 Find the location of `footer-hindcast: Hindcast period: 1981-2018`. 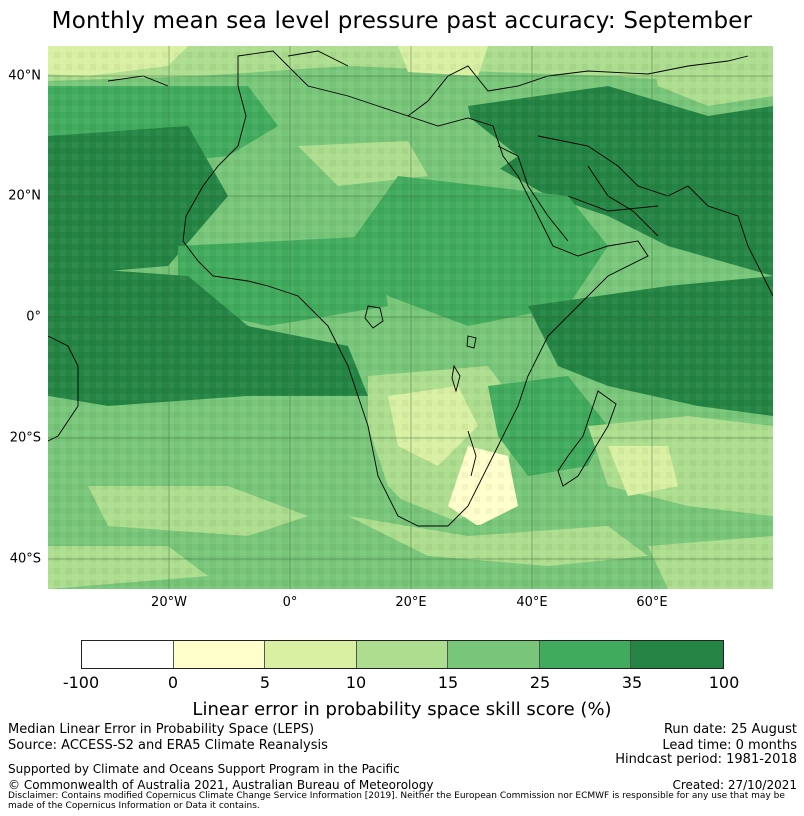

footer-hindcast: Hindcast period: 1981-2018 is located at coordinates (706, 759).